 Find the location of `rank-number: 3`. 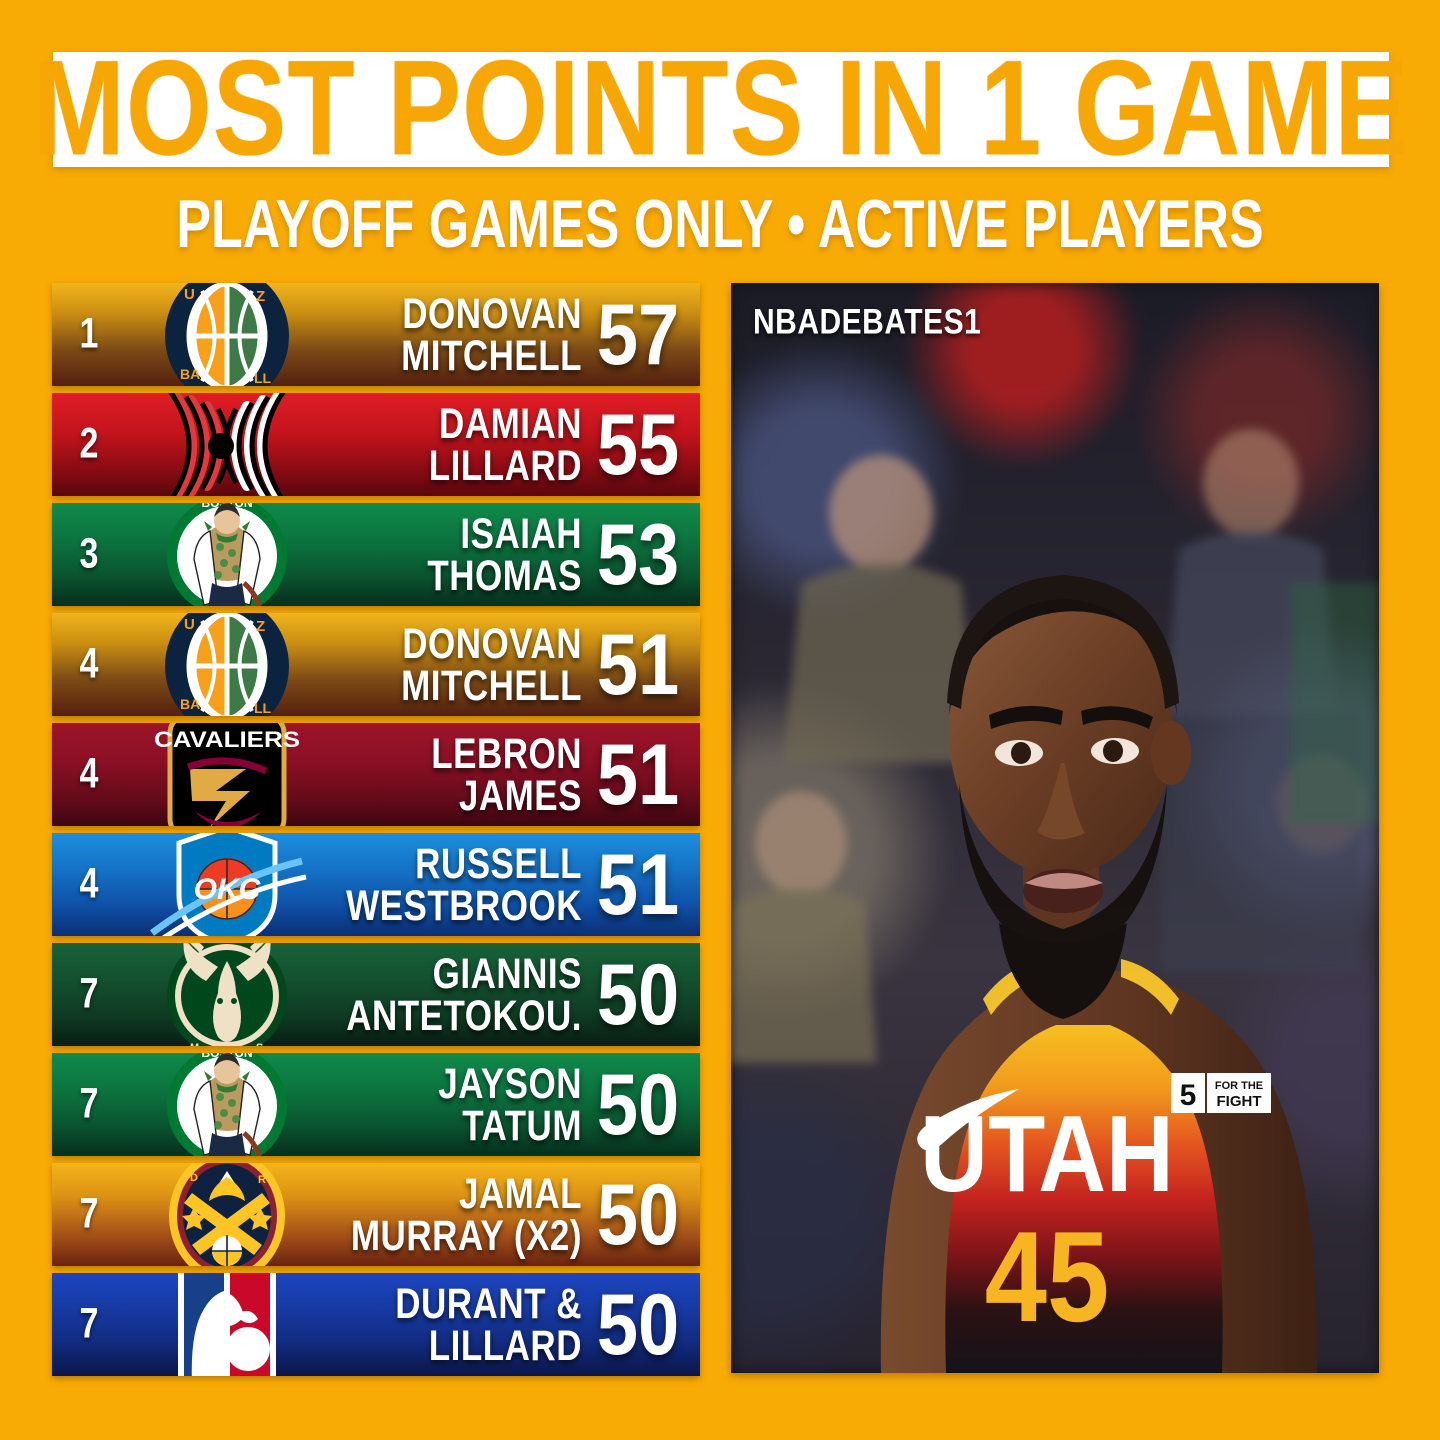

rank-number: 3 is located at coordinates (89, 554).